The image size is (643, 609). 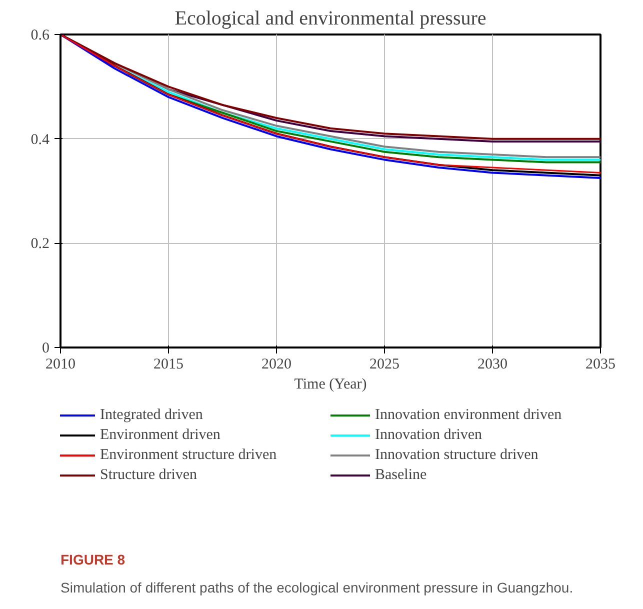 I want to click on legend-label: Innovation structure driven, so click(x=457, y=455).